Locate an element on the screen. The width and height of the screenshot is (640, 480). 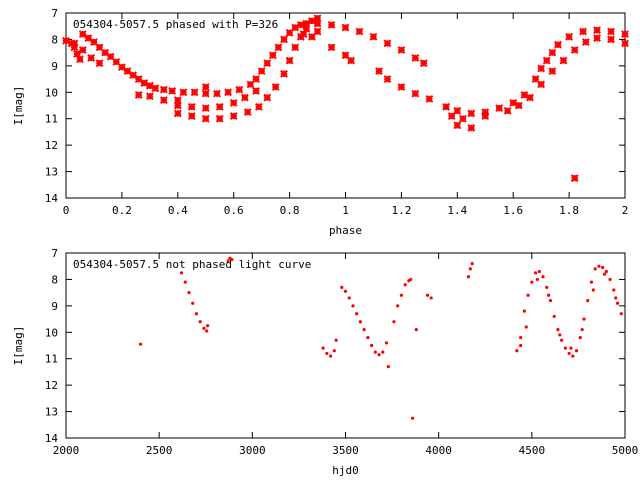
x-axis-label: hjd0 is located at coordinates (345, 470).